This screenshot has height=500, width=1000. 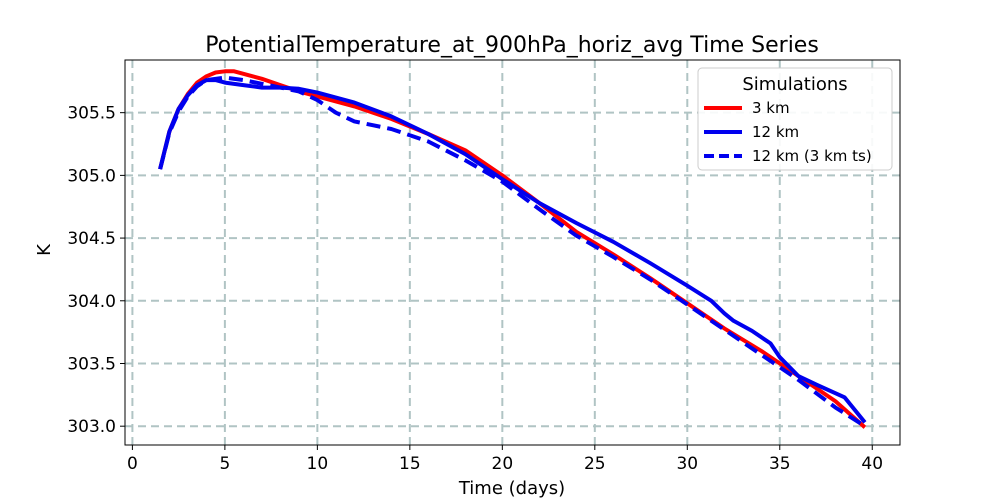 I want to click on legend-label: 3 km, so click(x=771, y=108).